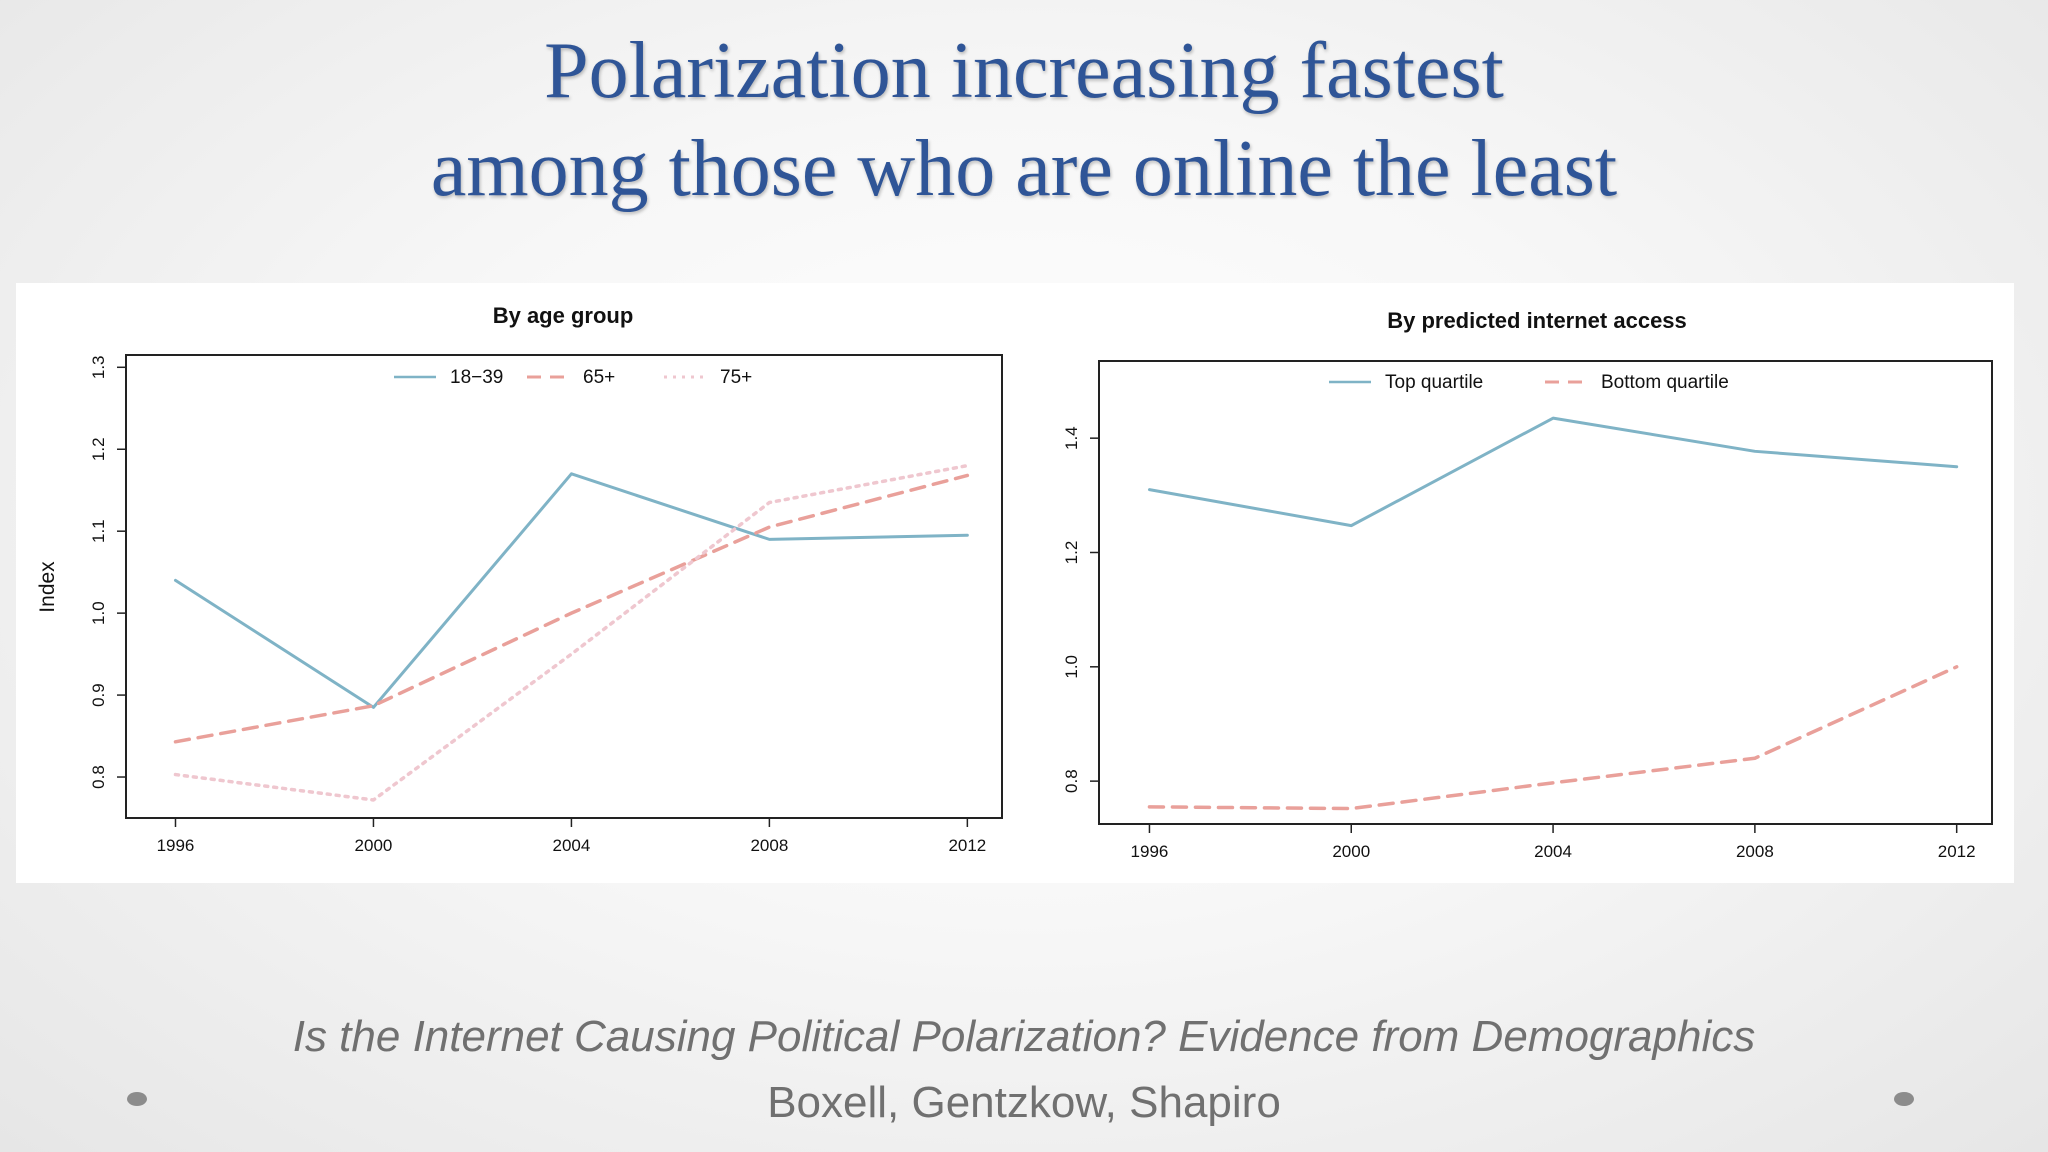 This screenshot has height=1152, width=2048. I want to click on legend-label: 75+, so click(736, 377).